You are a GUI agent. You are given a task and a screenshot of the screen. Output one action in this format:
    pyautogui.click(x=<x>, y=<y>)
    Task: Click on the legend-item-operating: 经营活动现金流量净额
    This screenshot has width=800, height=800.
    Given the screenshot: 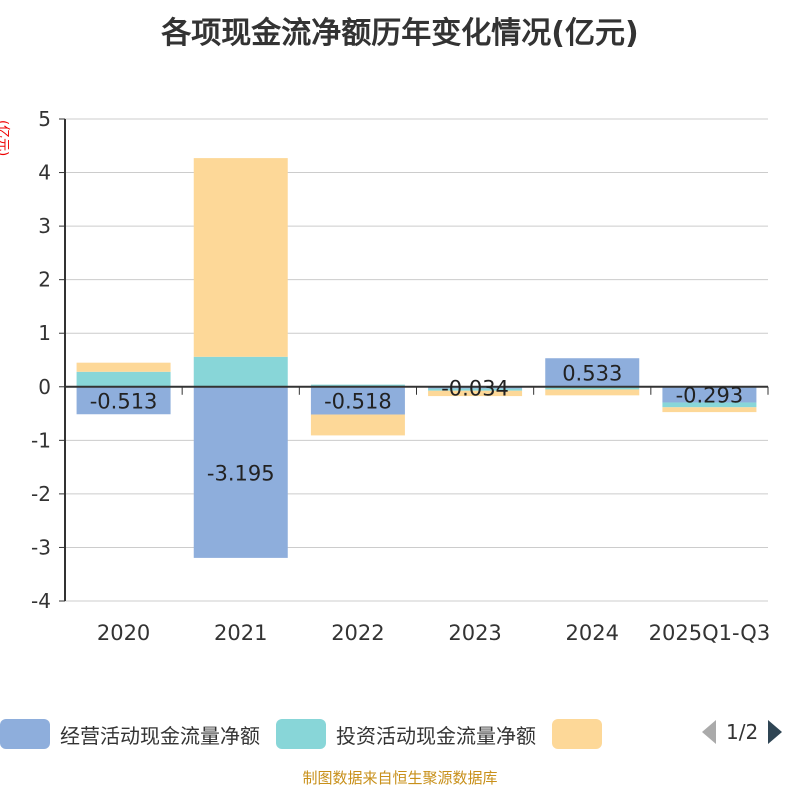 What is the action you would take?
    pyautogui.click(x=130, y=734)
    